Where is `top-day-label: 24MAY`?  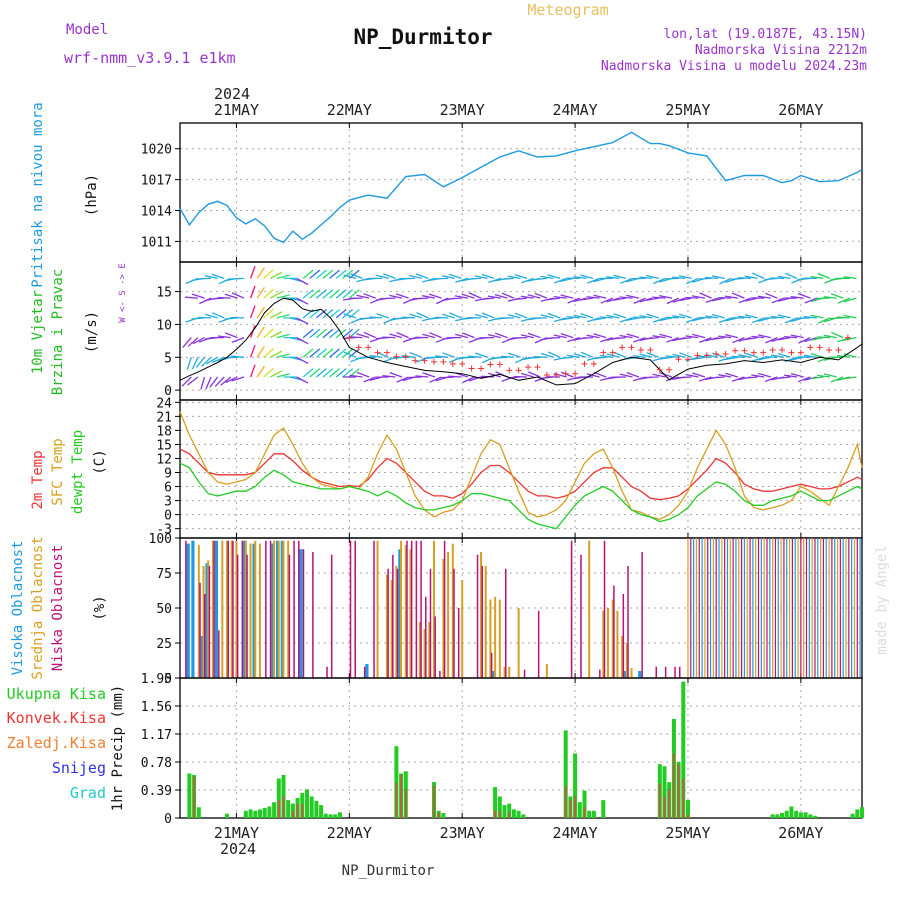 top-day-label: 24MAY is located at coordinates (575, 110).